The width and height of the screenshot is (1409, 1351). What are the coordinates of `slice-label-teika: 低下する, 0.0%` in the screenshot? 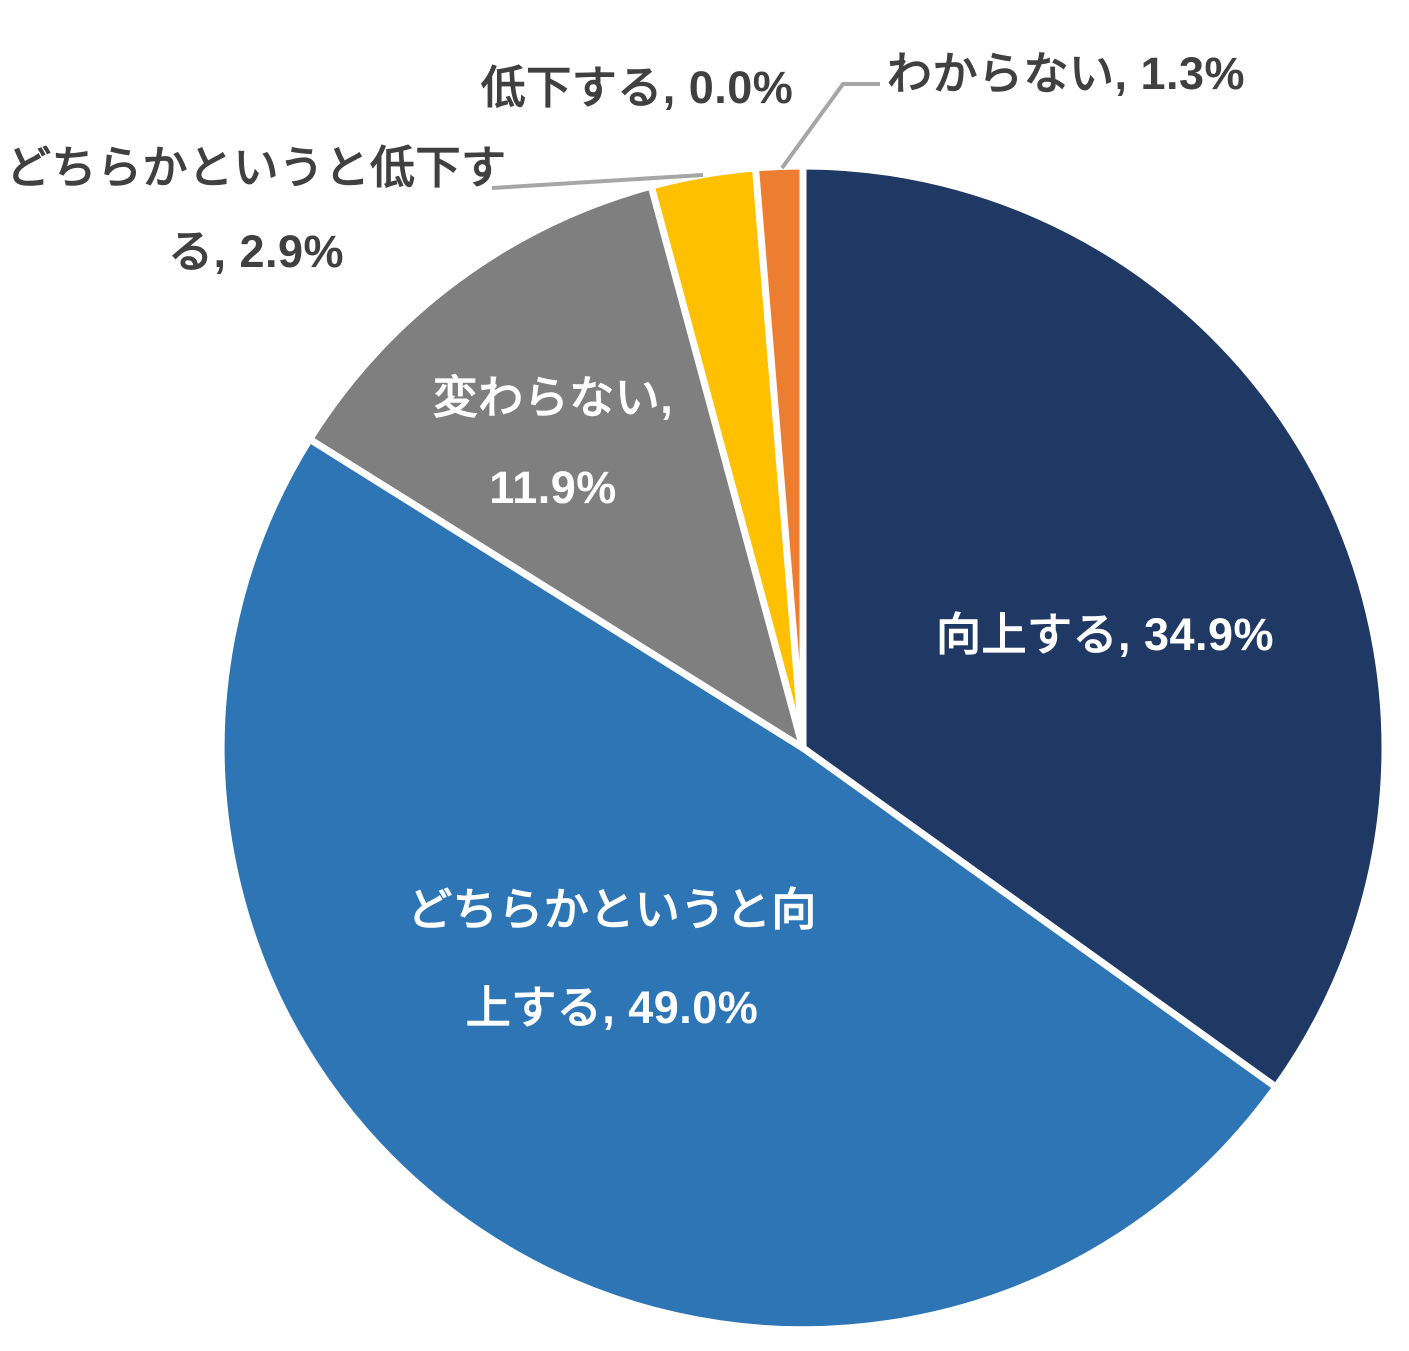 It's located at (637, 88).